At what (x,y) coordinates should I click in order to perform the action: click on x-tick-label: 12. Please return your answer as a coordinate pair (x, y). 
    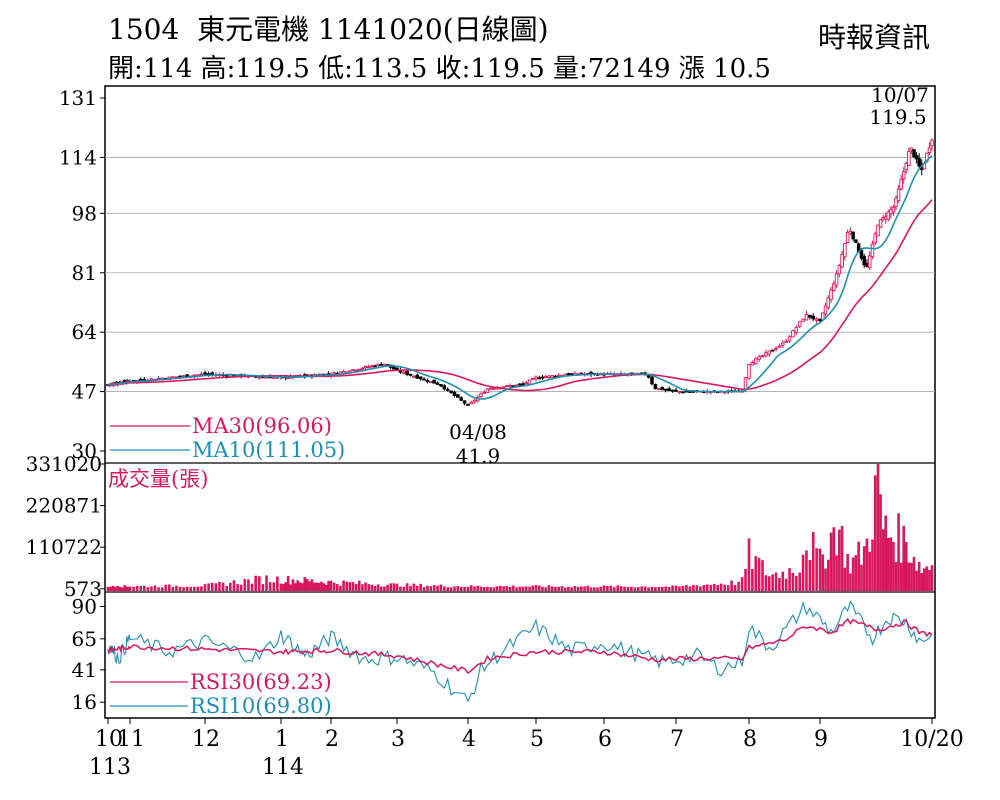
    Looking at the image, I should click on (206, 739).